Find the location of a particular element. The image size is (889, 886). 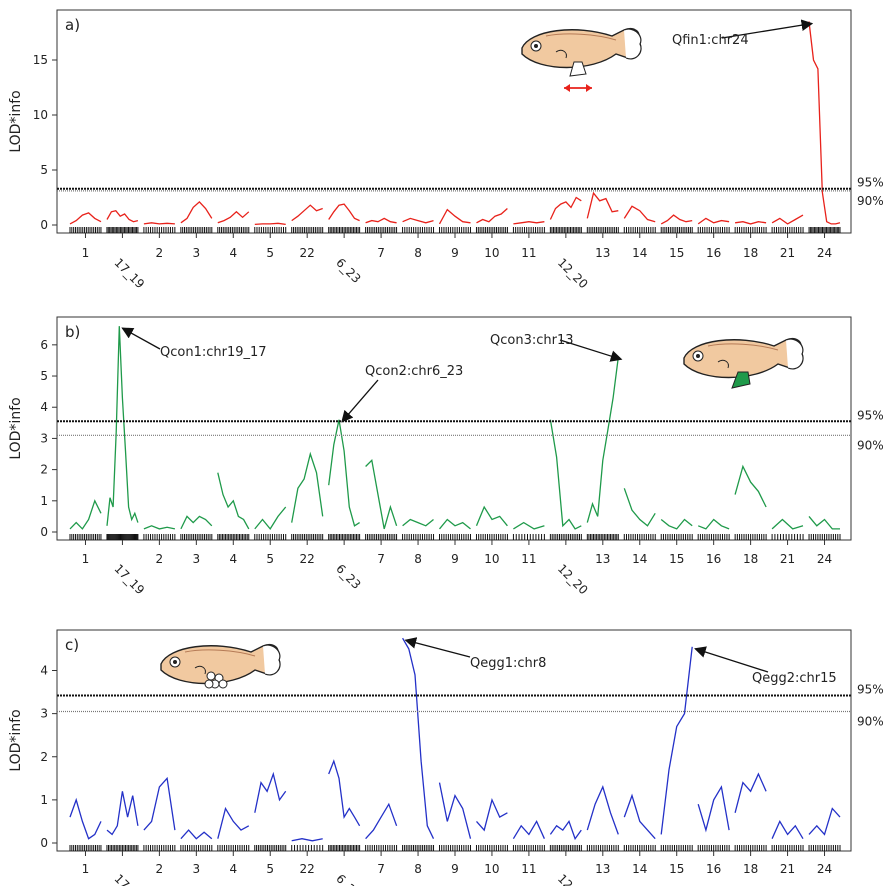

x-tick-label: 14 is located at coordinates (639, 559).